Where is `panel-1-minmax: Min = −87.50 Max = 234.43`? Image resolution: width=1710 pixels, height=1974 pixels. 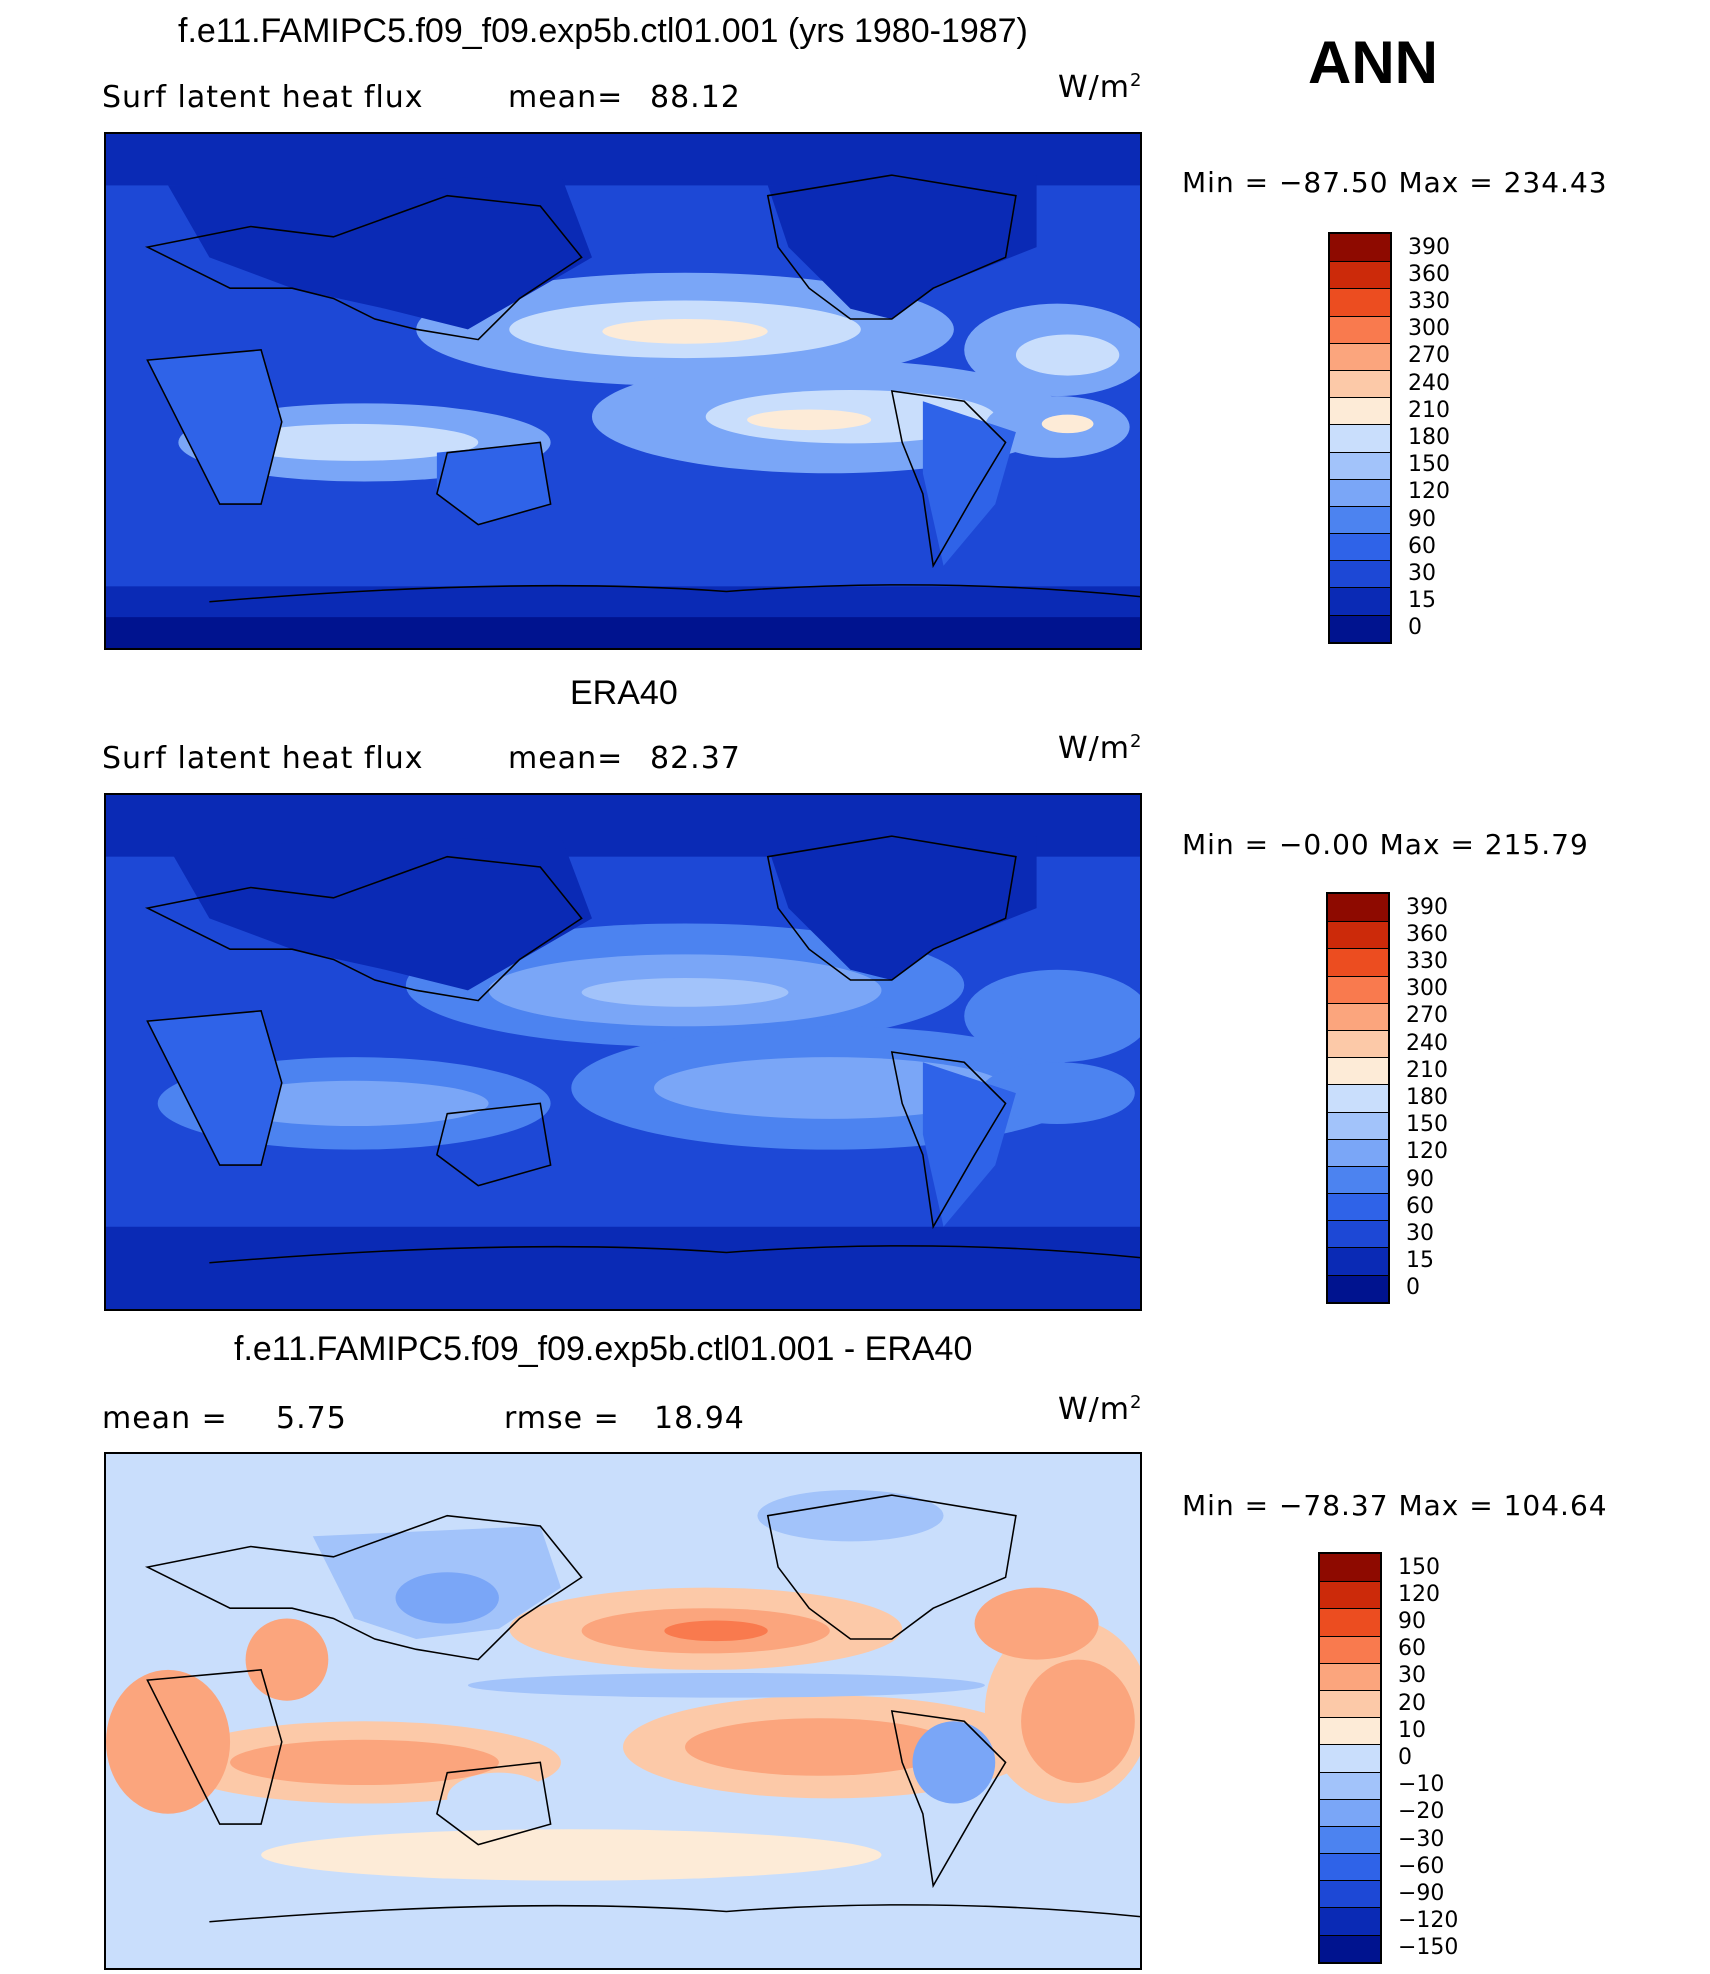 panel-1-minmax: Min = −87.50 Max = 234.43 is located at coordinates (1395, 182).